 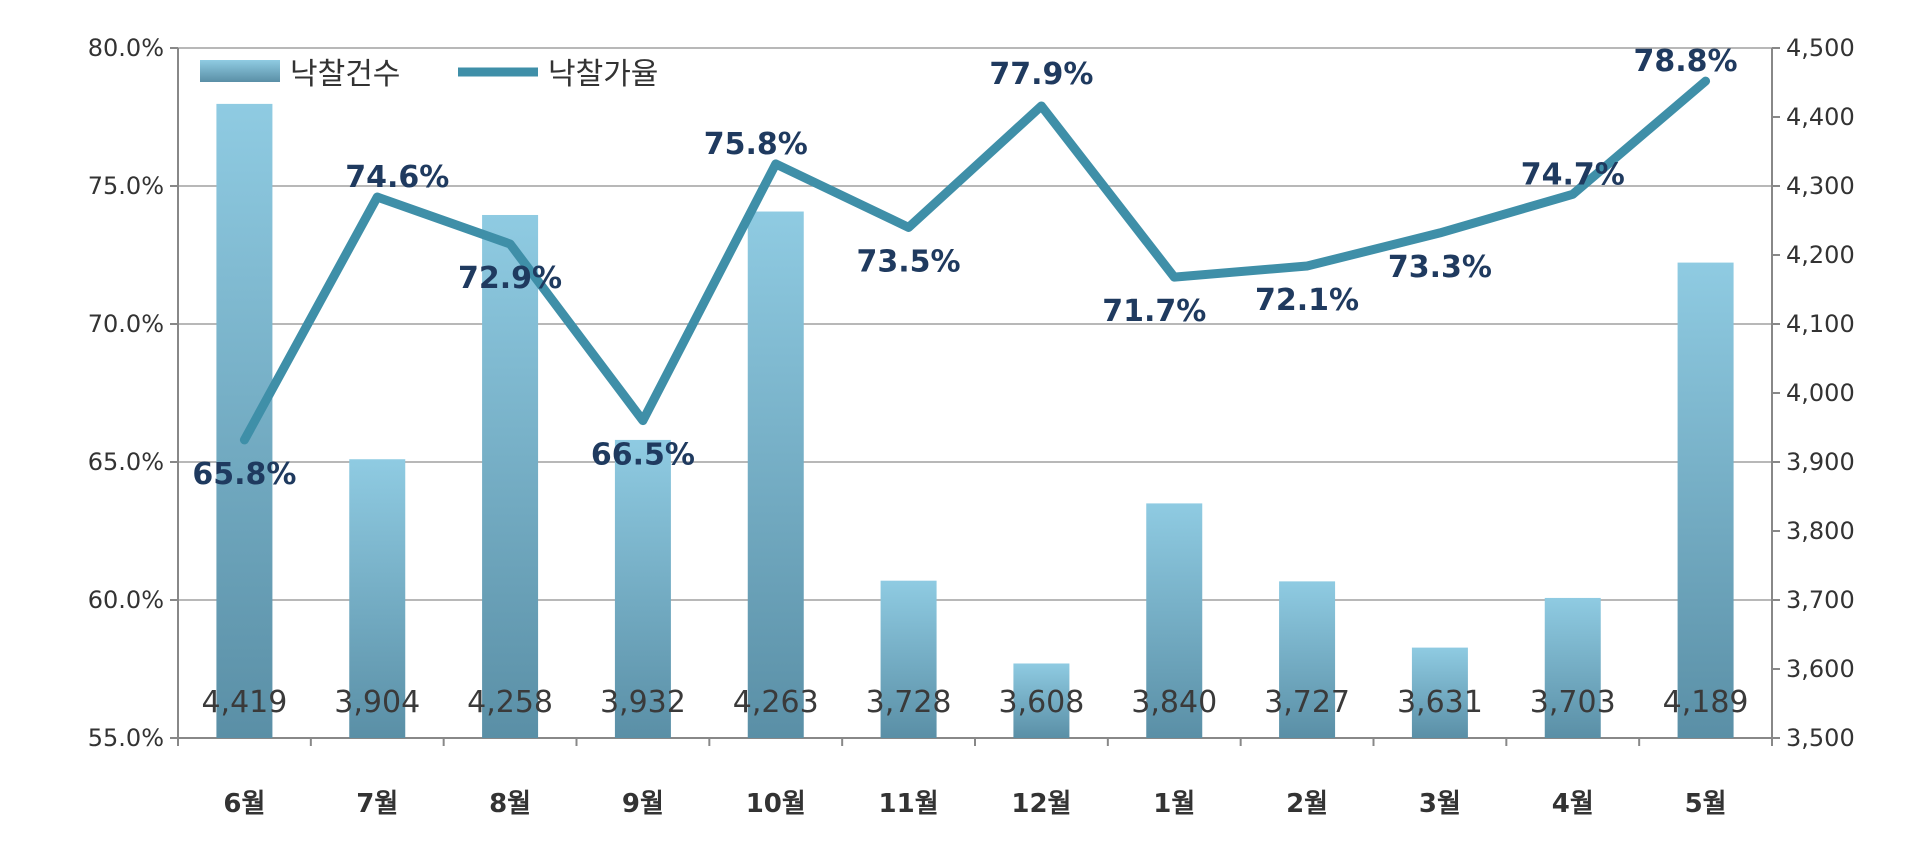 What do you see at coordinates (909, 804) in the screenshot?
I see `x-tick-label: 11월` at bounding box center [909, 804].